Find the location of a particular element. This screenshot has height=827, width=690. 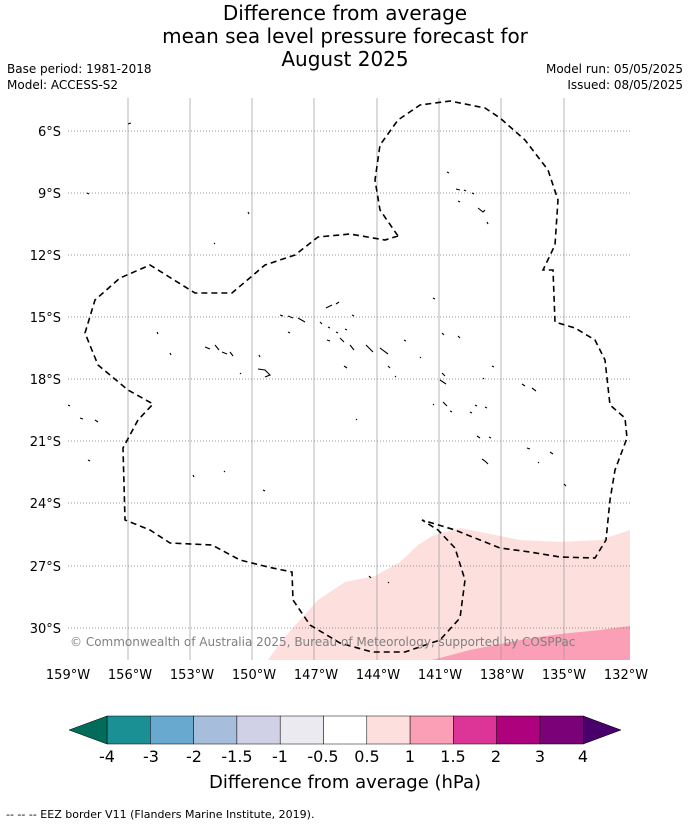

anomaly-region-1-1.5 is located at coordinates (531, 643).